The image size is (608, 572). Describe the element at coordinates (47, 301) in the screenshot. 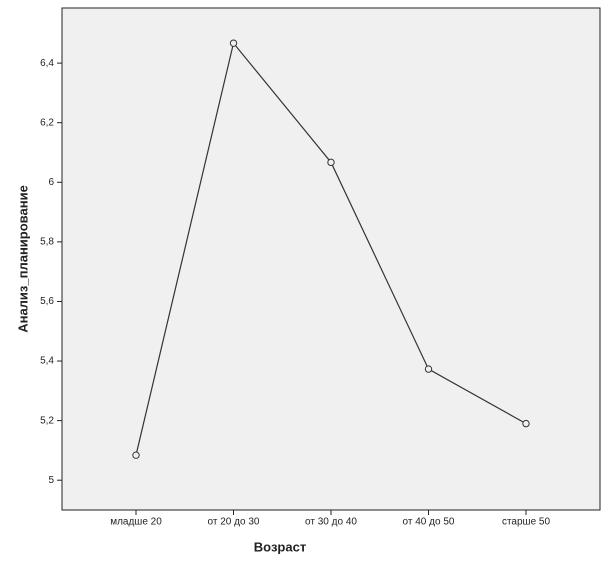

I see `y-tick-label: 5,6` at that location.